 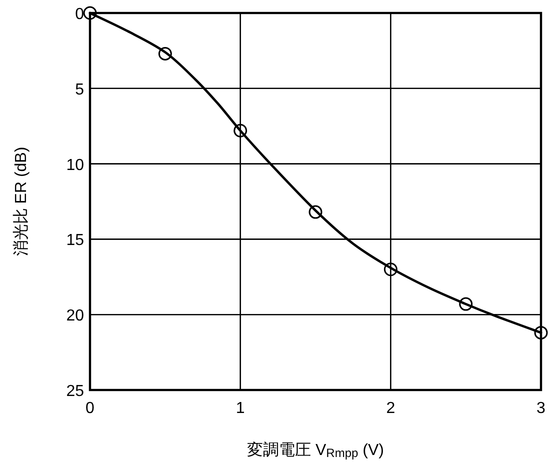 I want to click on y-tick-label: 0, so click(x=79, y=14).